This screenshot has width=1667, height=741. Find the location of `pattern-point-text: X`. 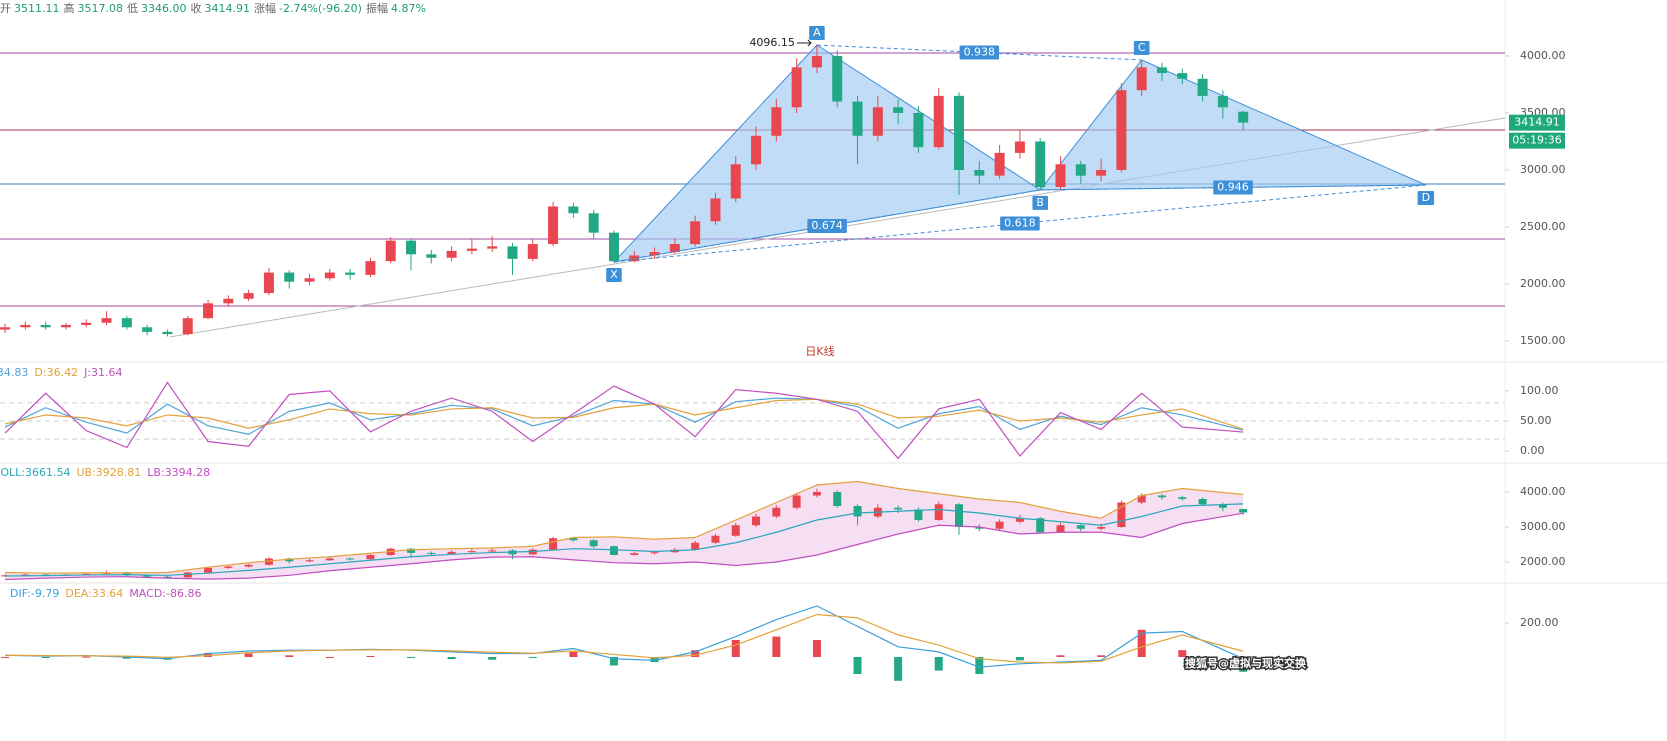

pattern-point-text: X is located at coordinates (614, 274).